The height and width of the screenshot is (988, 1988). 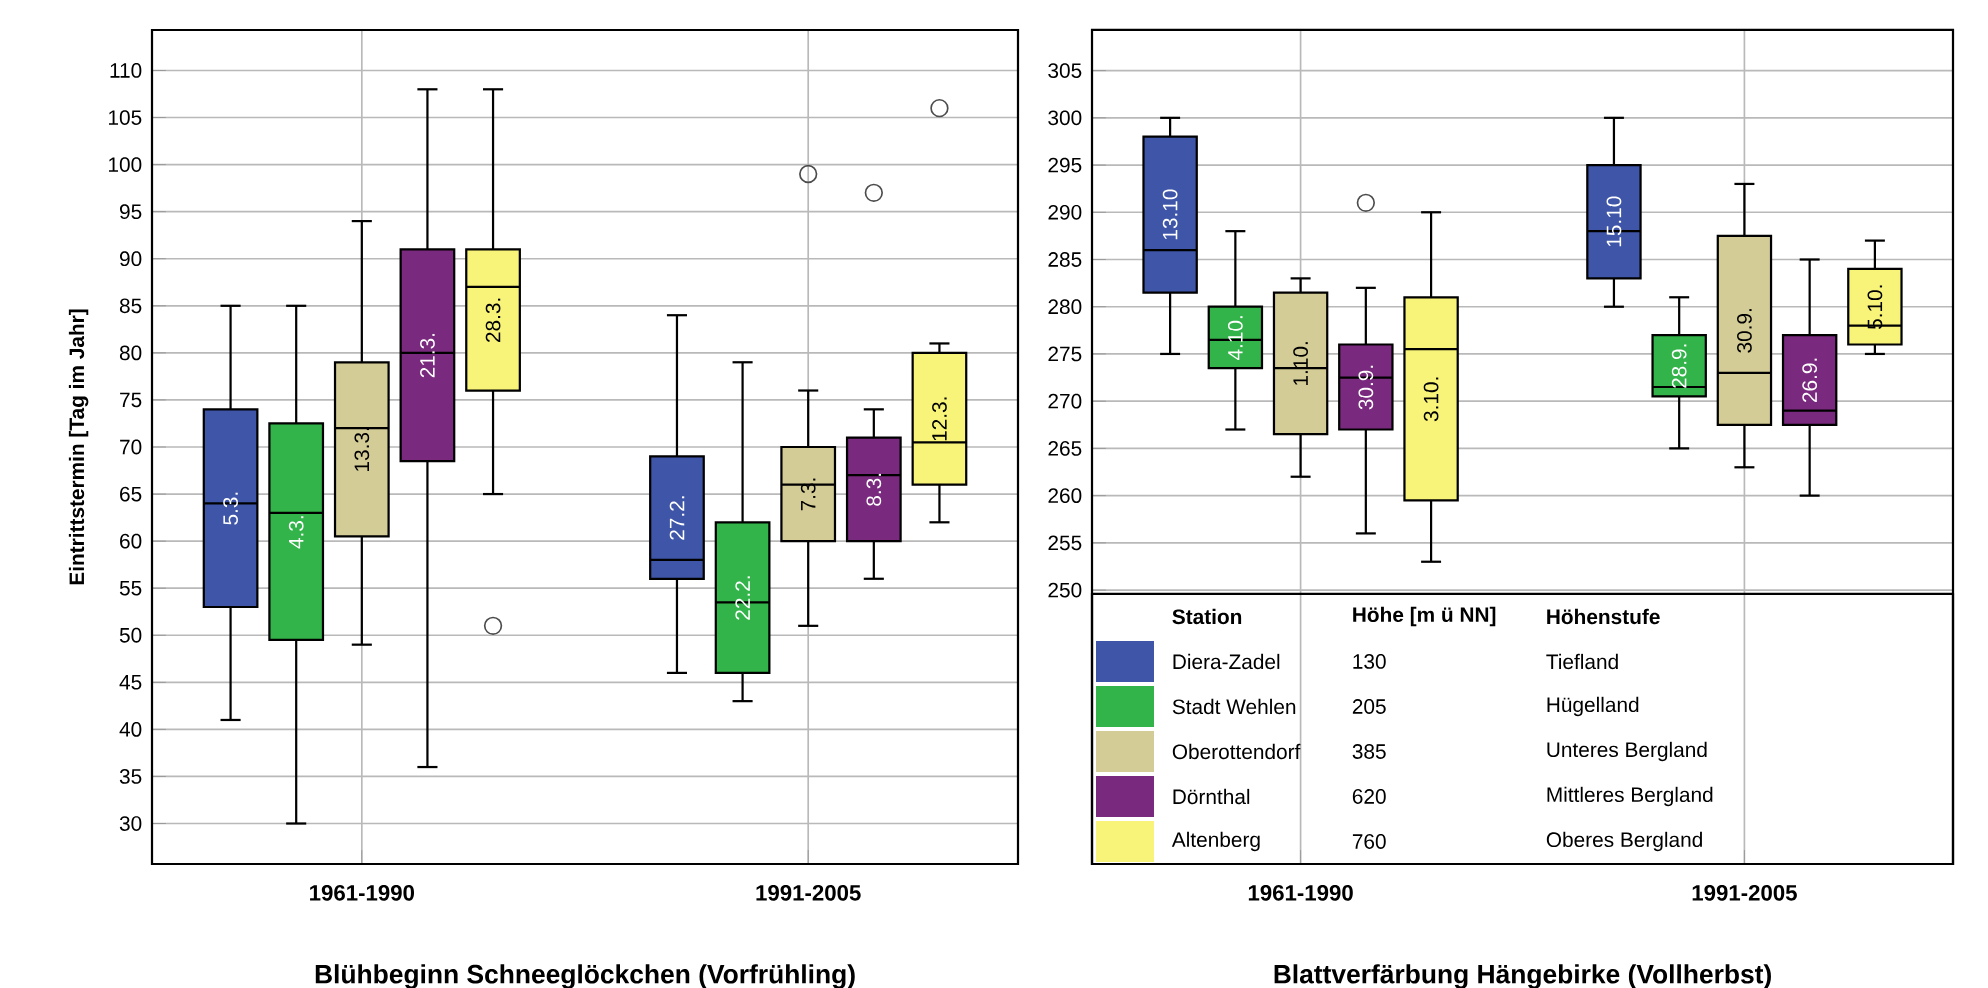 What do you see at coordinates (1207, 616) in the screenshot?
I see `legend-title: Station` at bounding box center [1207, 616].